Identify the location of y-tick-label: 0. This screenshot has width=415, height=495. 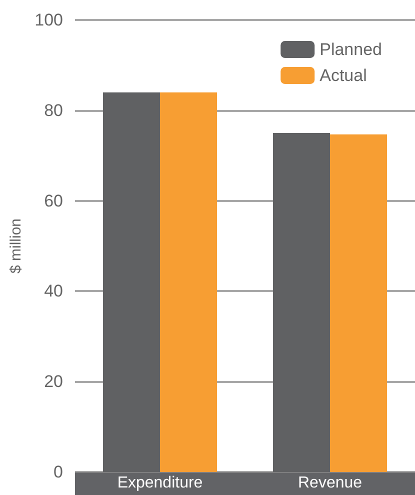
(58, 472).